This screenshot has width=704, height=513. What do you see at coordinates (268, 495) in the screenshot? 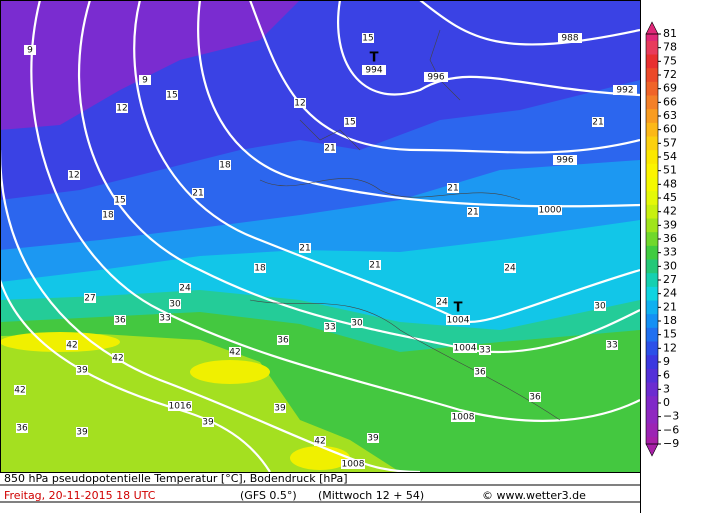
I see `footer-model: (GFS 0.5°)` at bounding box center [268, 495].